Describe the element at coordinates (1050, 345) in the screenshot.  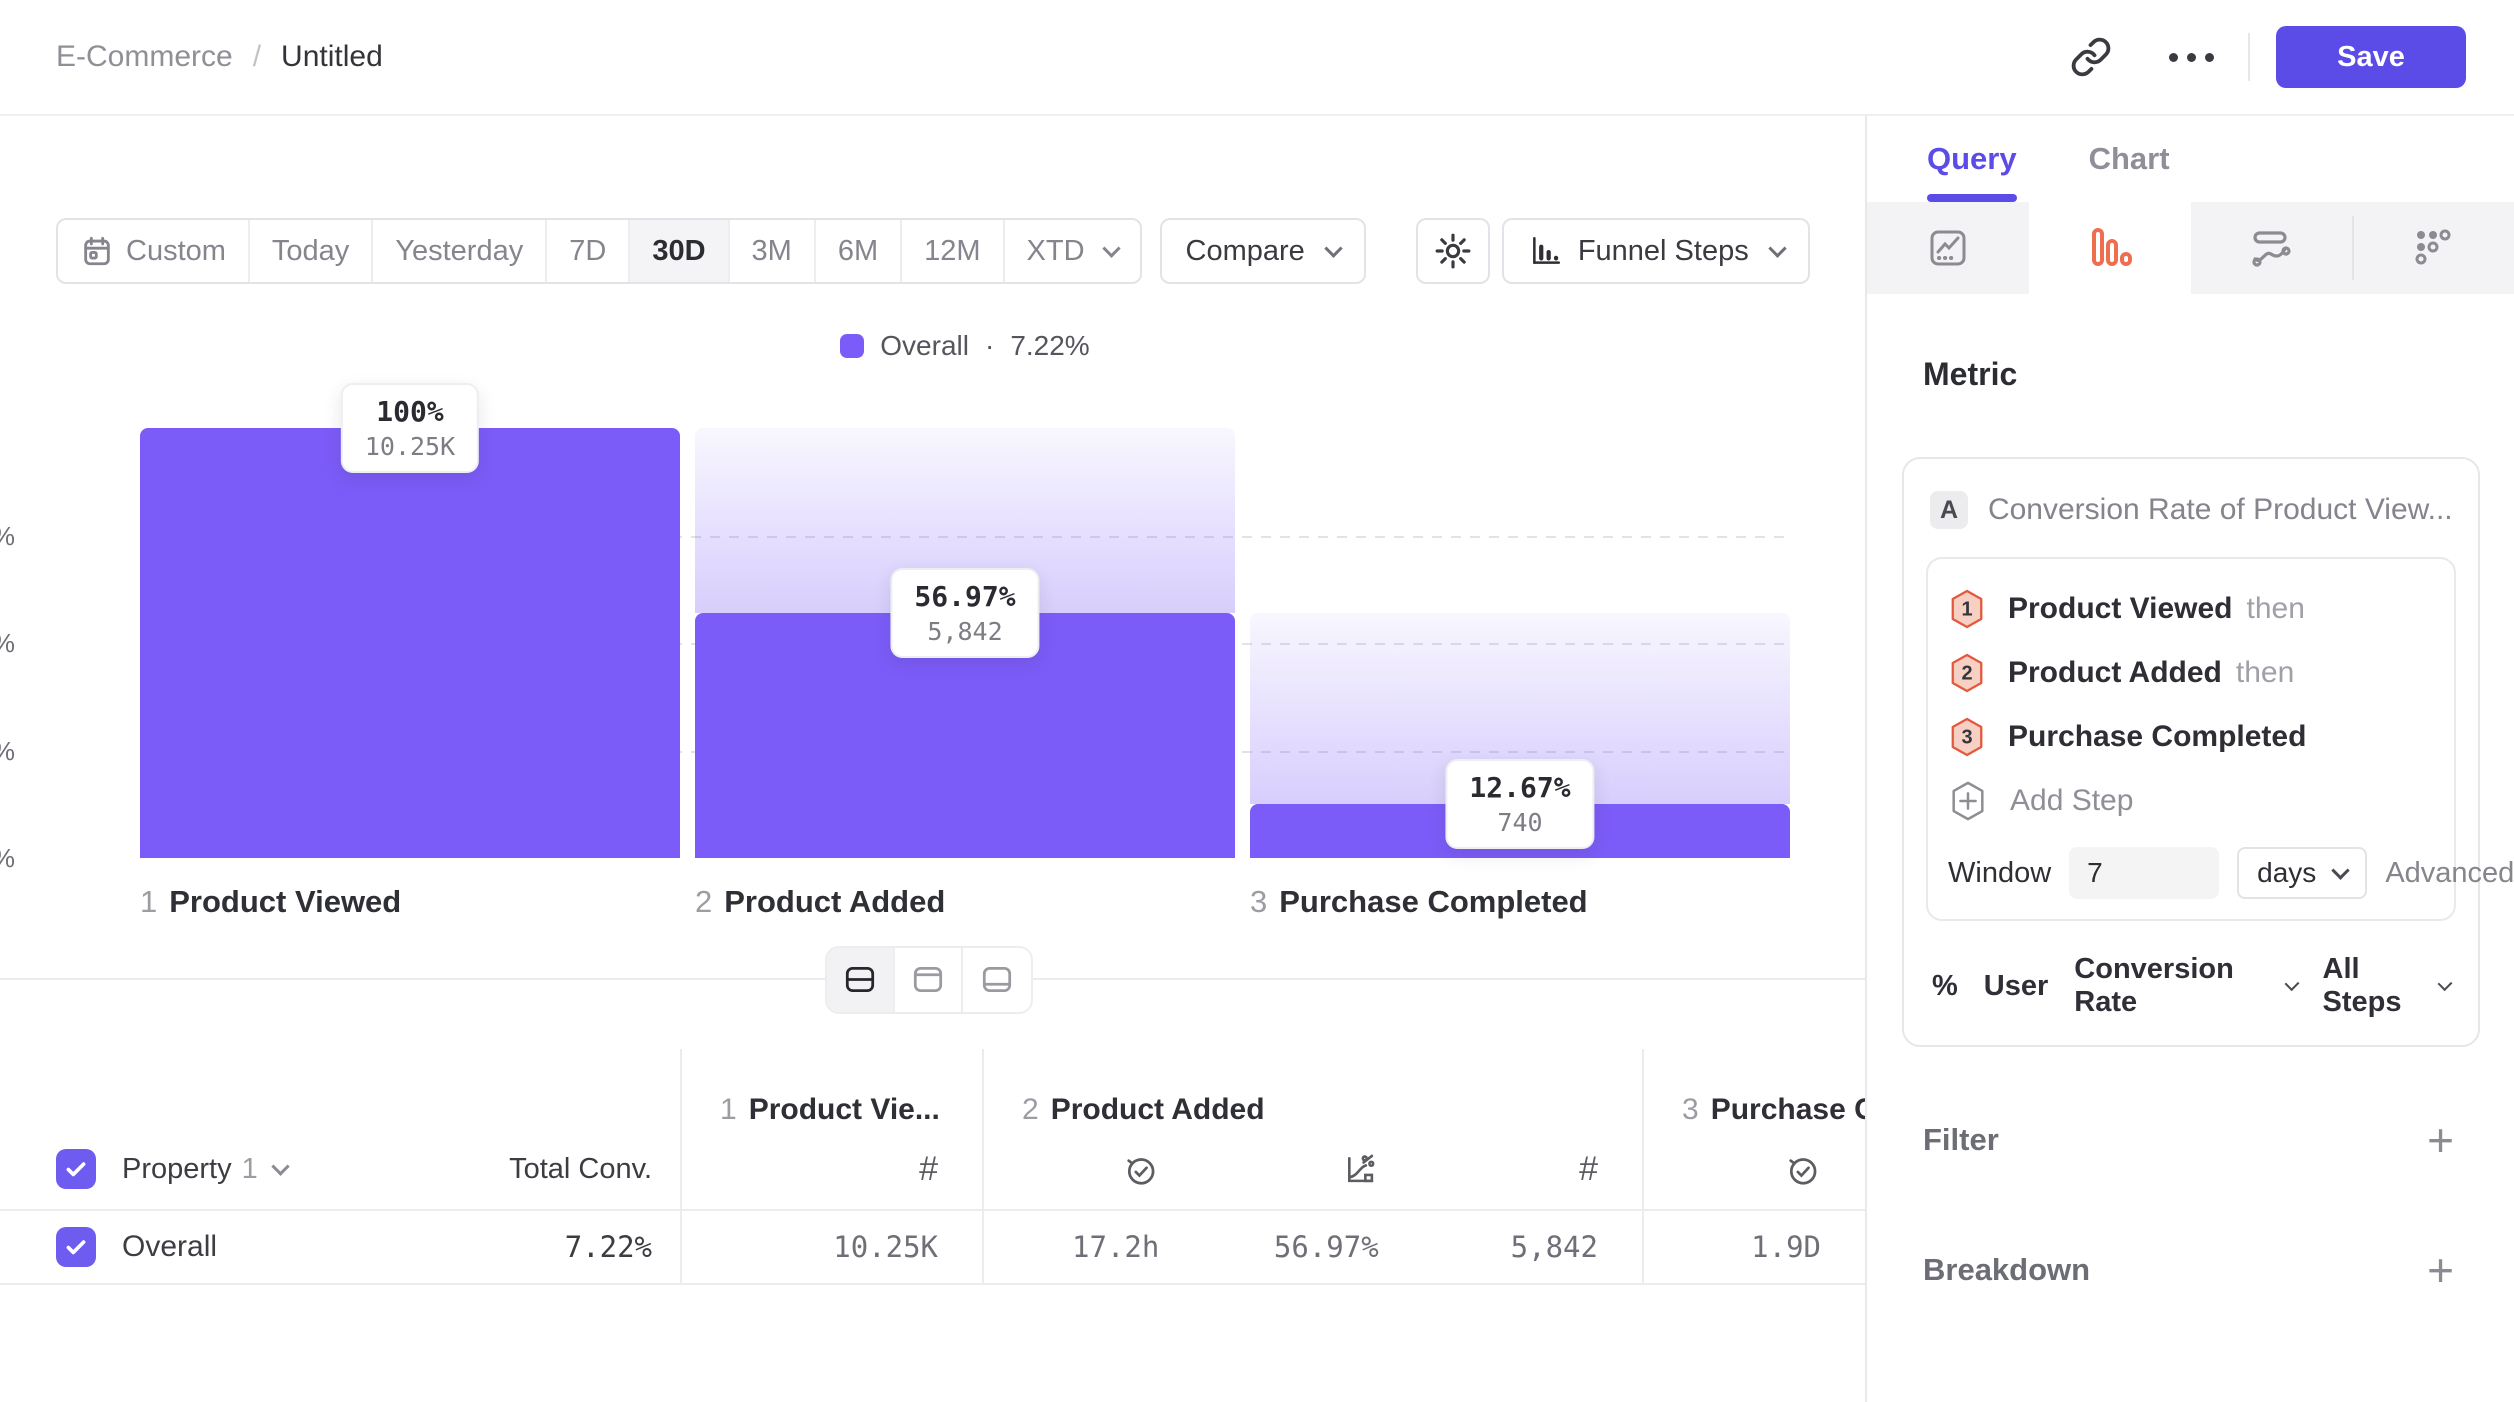
I see `legend-value: 7.22%` at that location.